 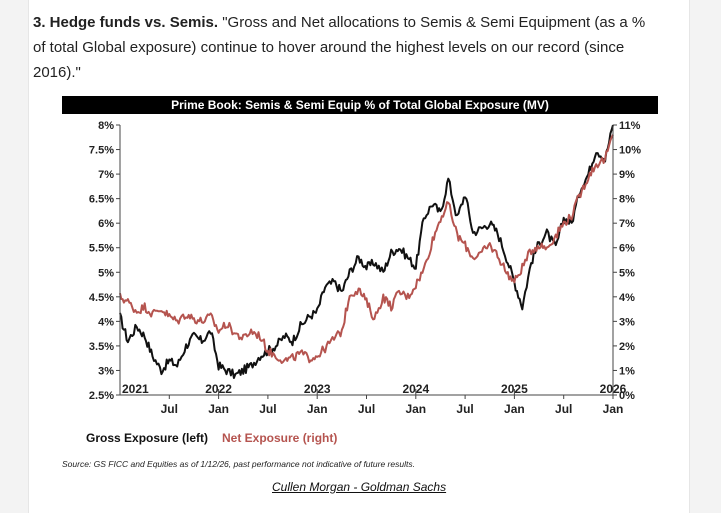 What do you see at coordinates (218, 389) in the screenshot?
I see `year-label: 2022` at bounding box center [218, 389].